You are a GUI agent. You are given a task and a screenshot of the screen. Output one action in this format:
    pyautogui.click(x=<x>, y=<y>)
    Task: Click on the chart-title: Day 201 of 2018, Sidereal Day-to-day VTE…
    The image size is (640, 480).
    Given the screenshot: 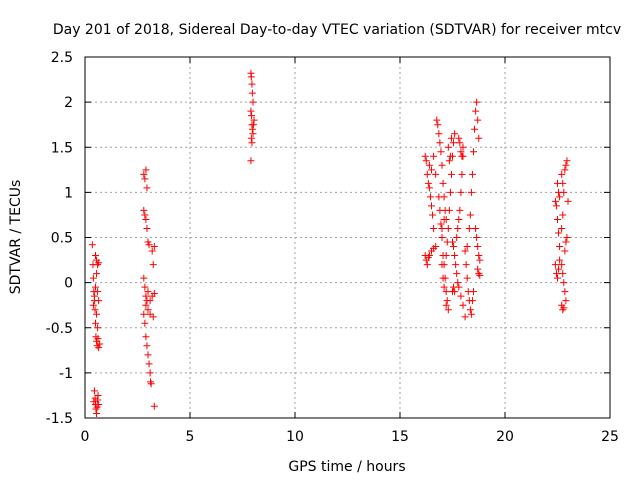 What is the action you would take?
    pyautogui.click(x=337, y=30)
    